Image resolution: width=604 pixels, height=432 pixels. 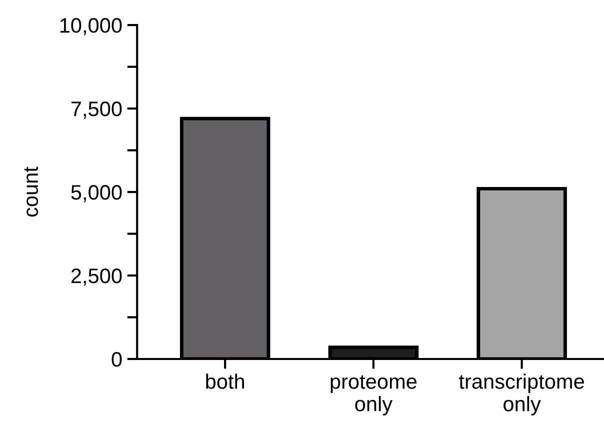 What do you see at coordinates (96, 277) in the screenshot?
I see `y-tick-label: 2,500` at bounding box center [96, 277].